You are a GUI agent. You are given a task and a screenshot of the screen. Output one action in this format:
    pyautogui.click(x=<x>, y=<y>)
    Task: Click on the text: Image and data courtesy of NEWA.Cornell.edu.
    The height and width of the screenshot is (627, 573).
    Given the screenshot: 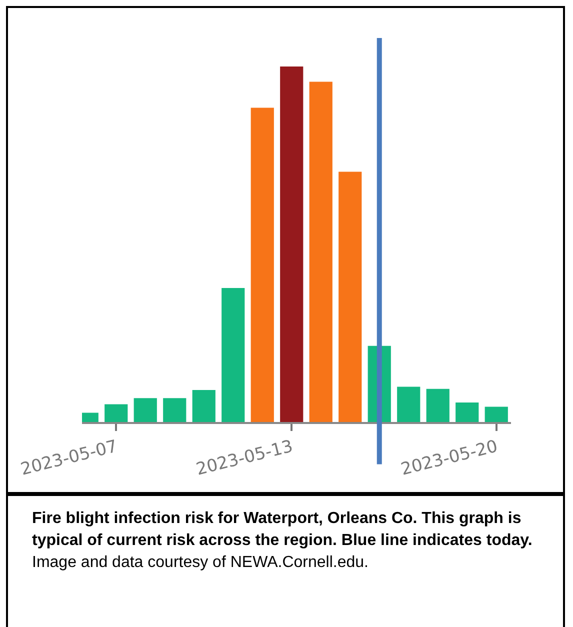 What is the action you would take?
    pyautogui.click(x=200, y=562)
    